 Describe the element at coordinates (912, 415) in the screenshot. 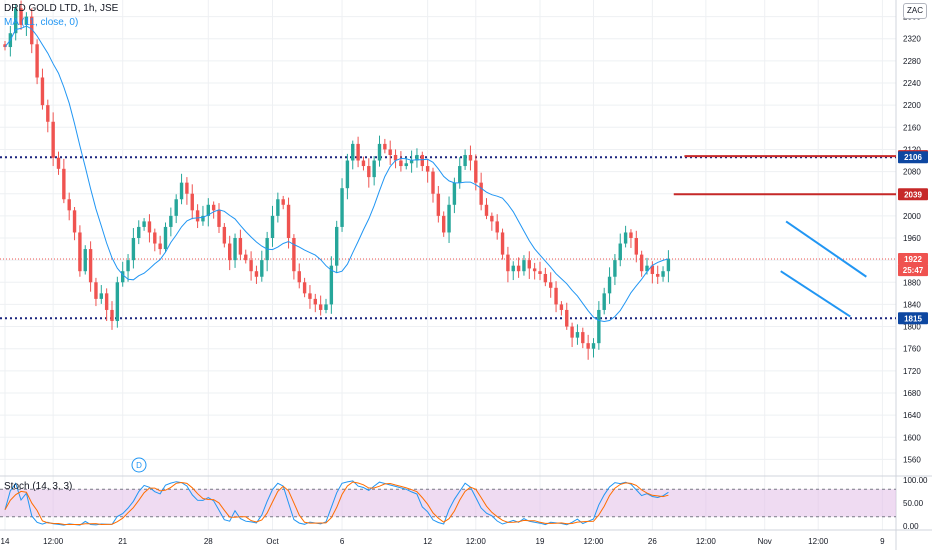

I see `price-axis-label: 1640` at that location.